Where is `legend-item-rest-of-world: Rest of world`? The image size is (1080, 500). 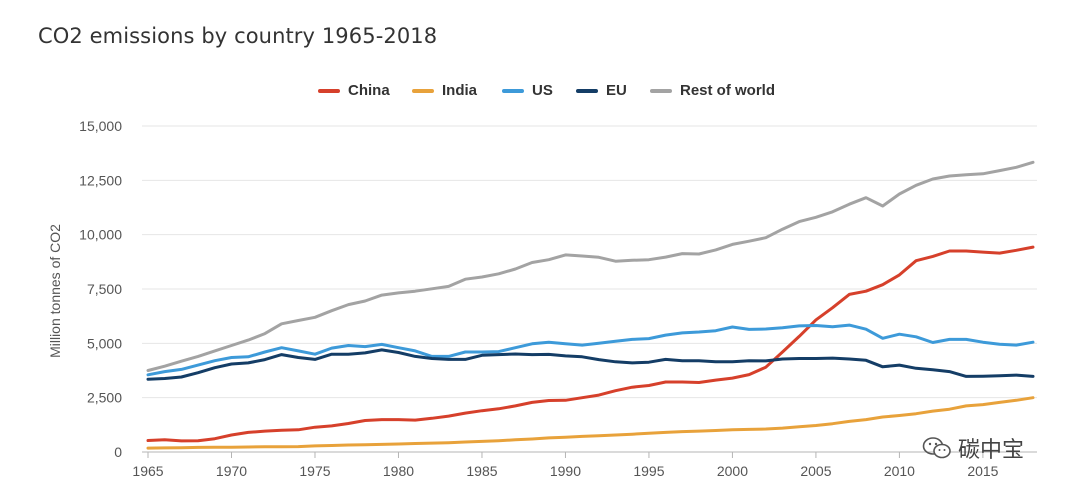 legend-item-rest-of-world: Rest of world is located at coordinates (712, 90).